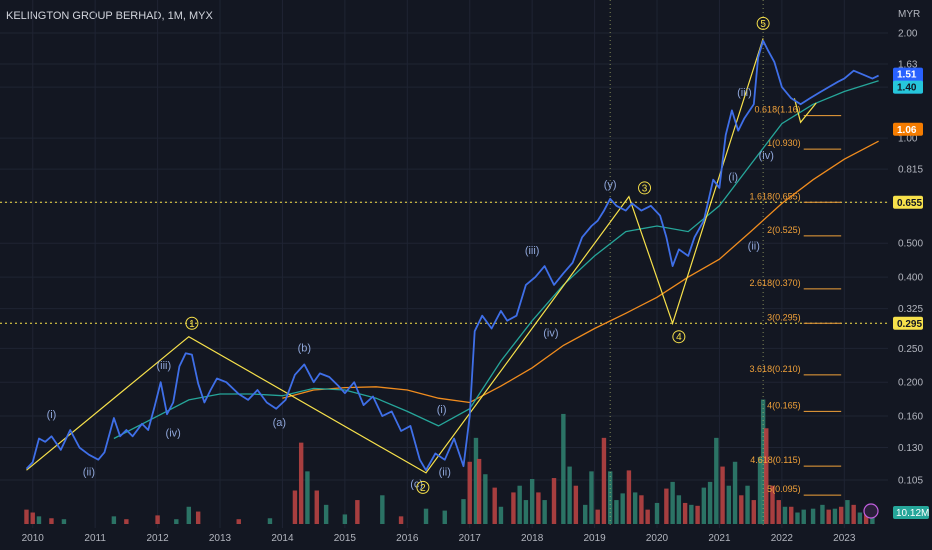  What do you see at coordinates (844, 538) in the screenshot?
I see `x-tick-label: 2023` at bounding box center [844, 538].